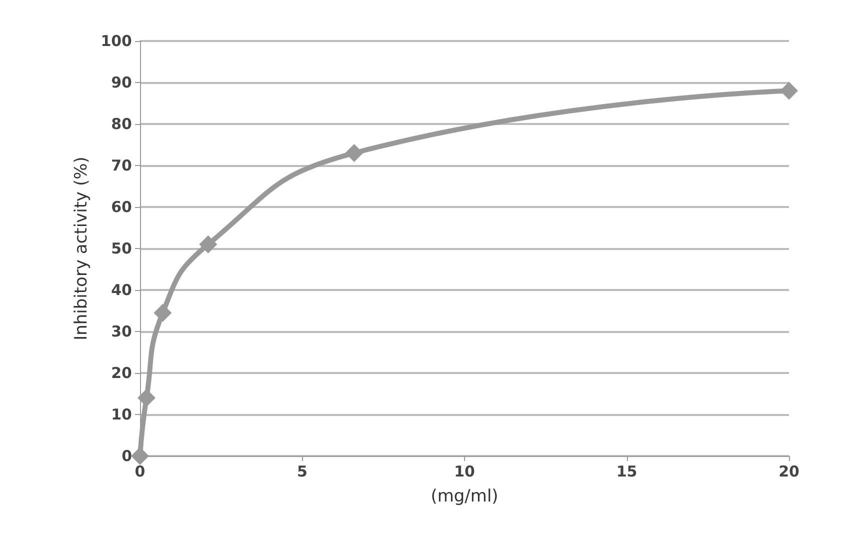 This screenshot has height=535, width=853. I want to click on y-tick-label: 50, so click(121, 249).